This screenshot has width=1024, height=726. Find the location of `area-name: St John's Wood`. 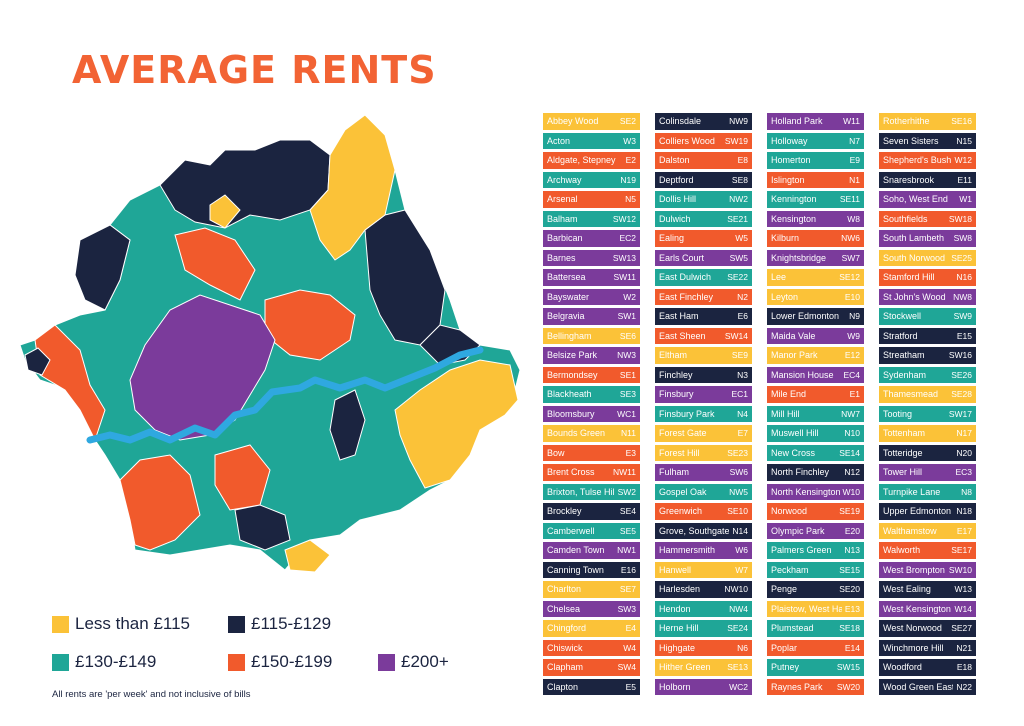

area-name: St John's Wood is located at coordinates (914, 296).